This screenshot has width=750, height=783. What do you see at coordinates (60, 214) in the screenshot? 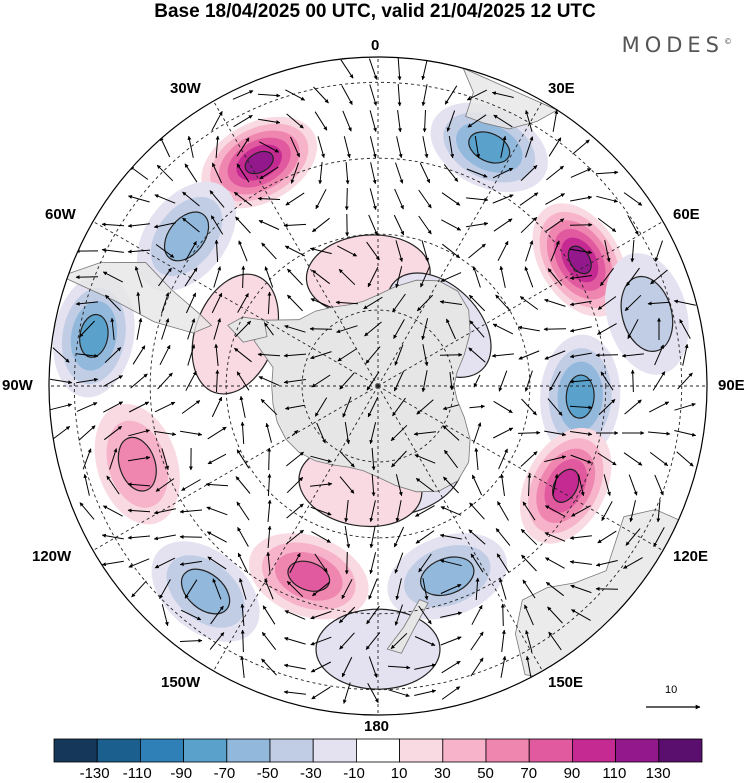
I see `lon-label-60w: 60W` at bounding box center [60, 214].